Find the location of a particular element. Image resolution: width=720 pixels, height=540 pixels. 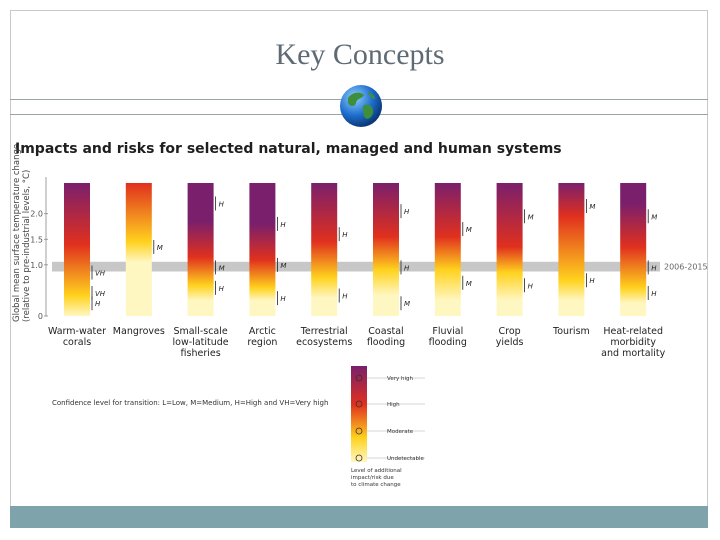

category-label: yields is located at coordinates (510, 342).